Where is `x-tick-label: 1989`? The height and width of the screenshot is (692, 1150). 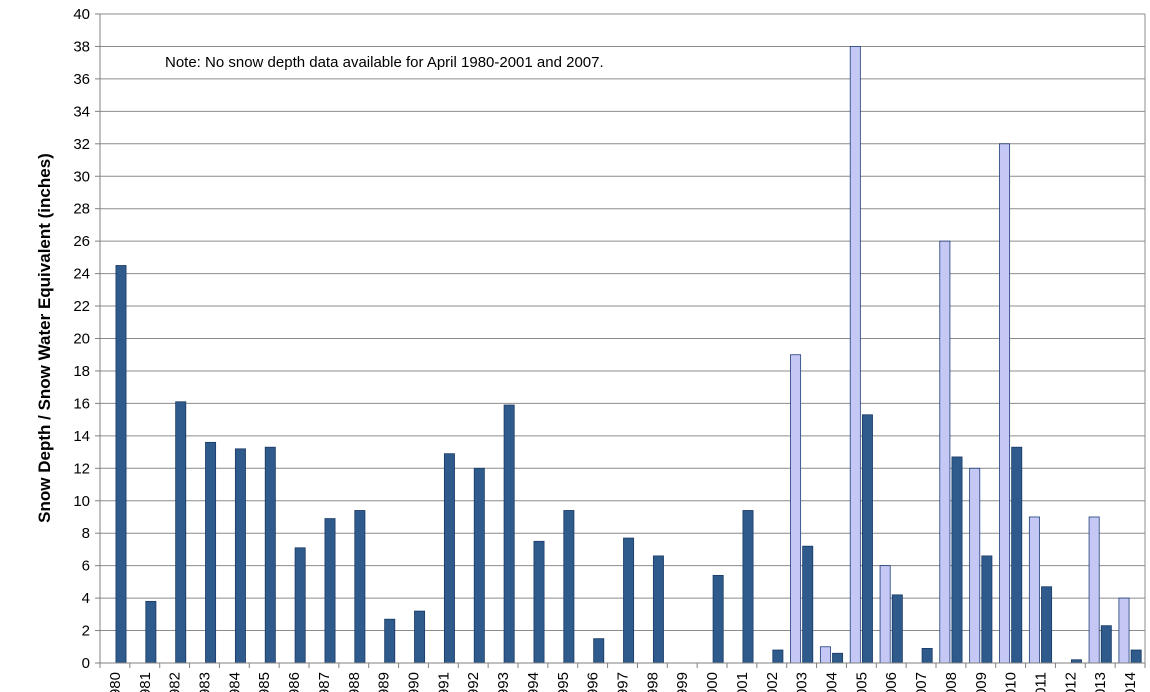 x-tick-label: 1989 is located at coordinates (384, 682).